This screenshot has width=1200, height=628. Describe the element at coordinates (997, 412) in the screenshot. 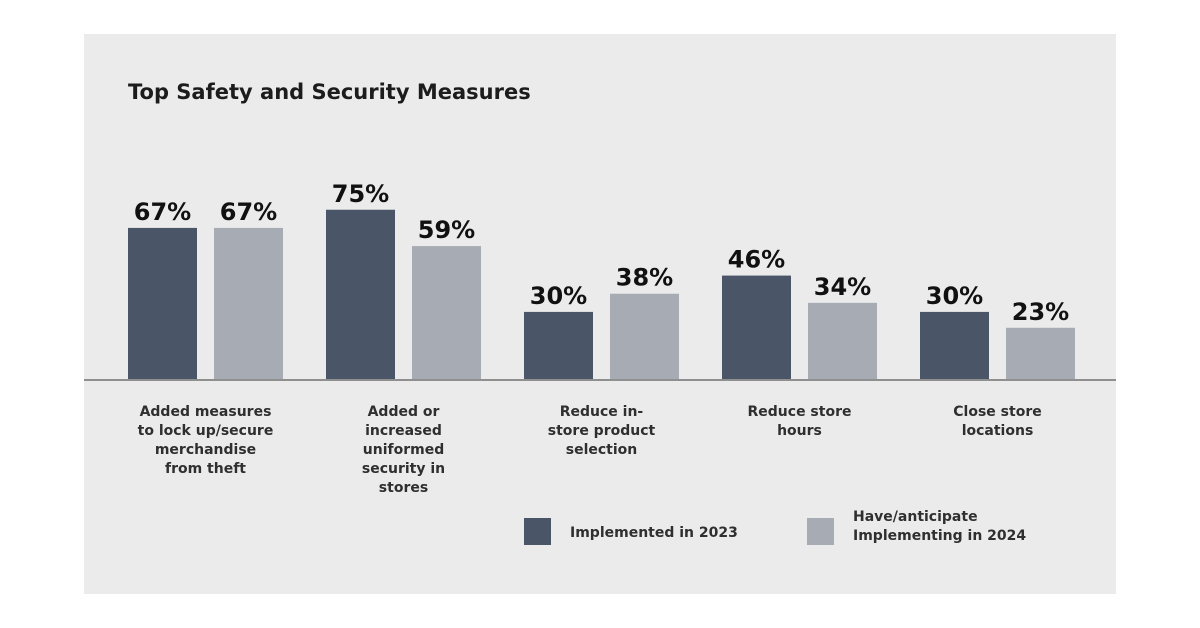

I see `category-label-line: Close store` at that location.